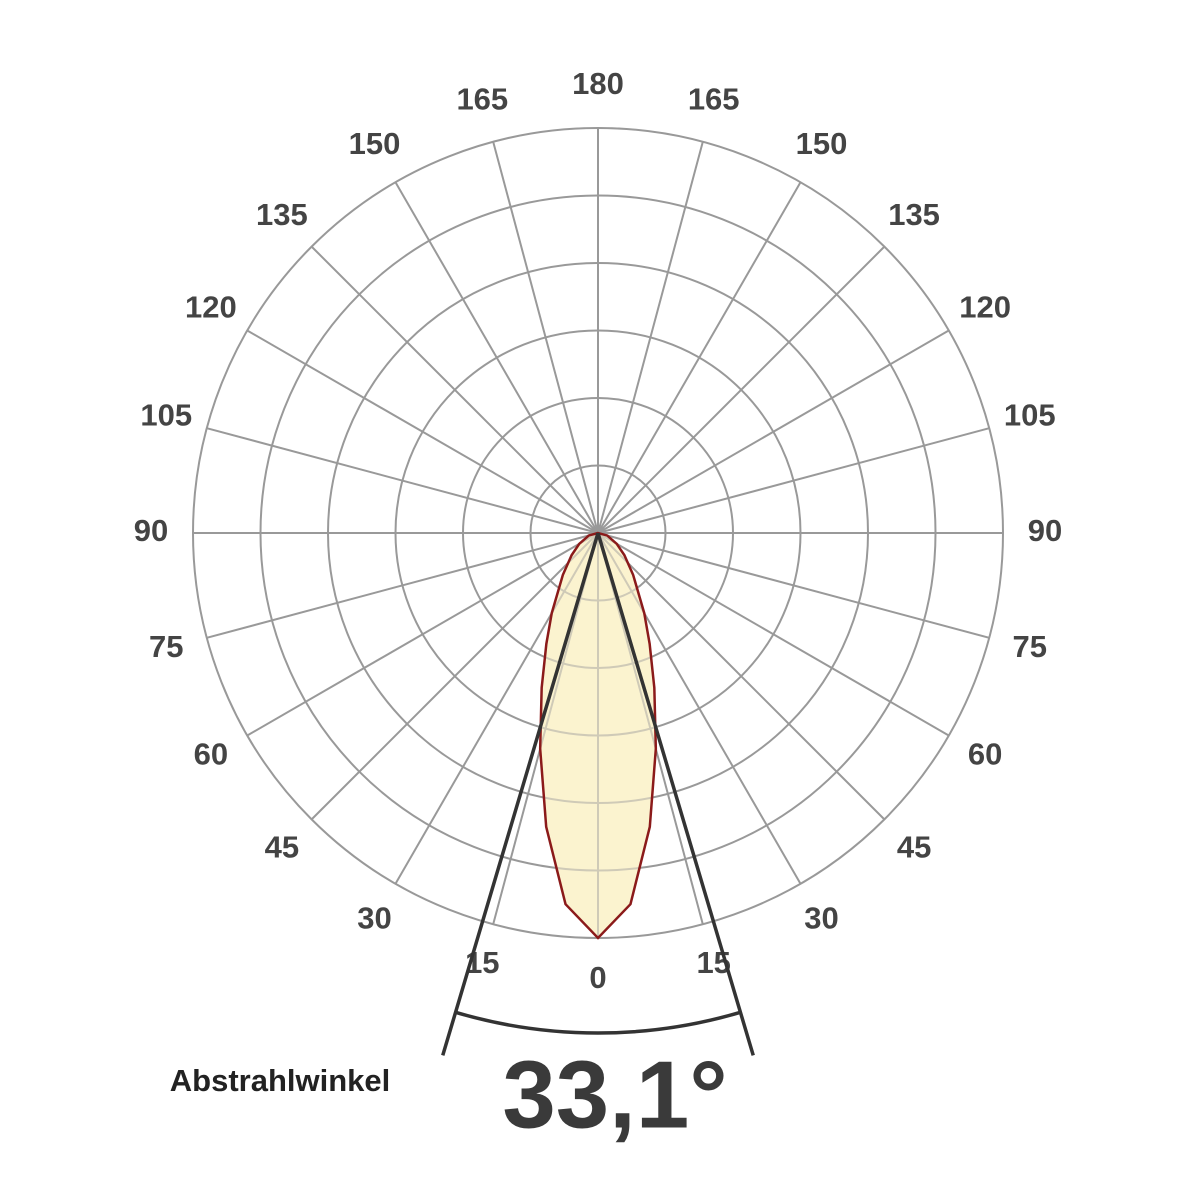  I want to click on beam-lobe, so click(598, 735).